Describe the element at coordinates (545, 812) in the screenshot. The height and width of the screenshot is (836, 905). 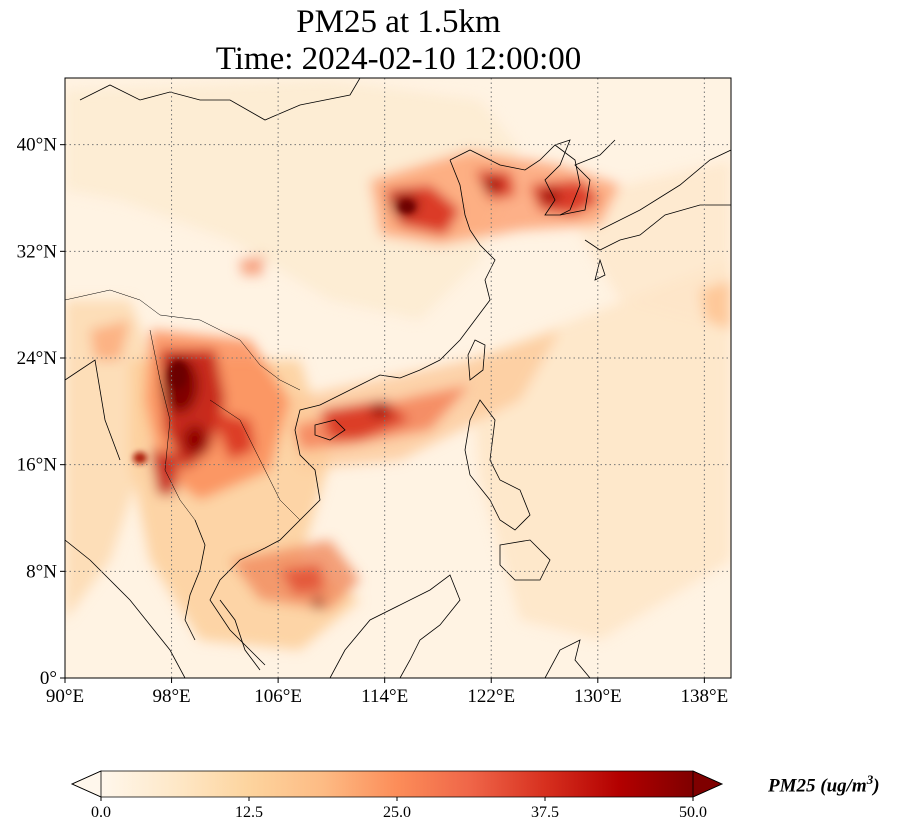
I see `colorbar-tick-label: 37.5` at that location.